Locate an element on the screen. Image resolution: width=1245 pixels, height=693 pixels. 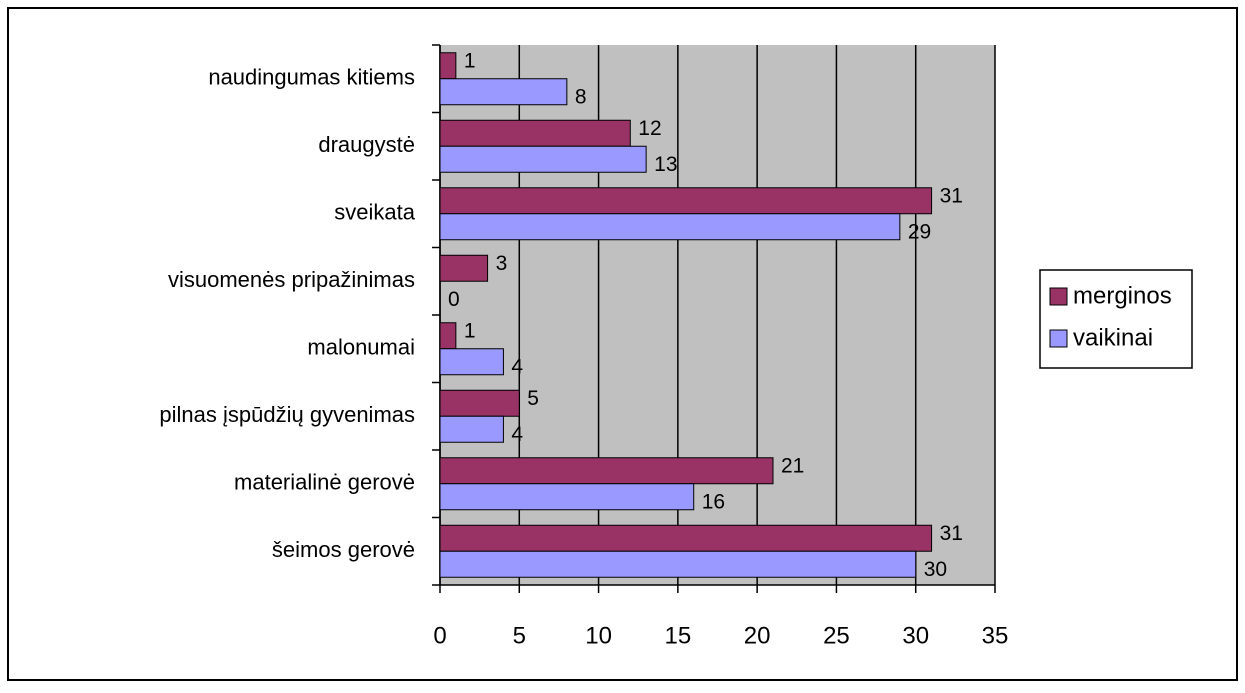
value-label: 8 is located at coordinates (581, 96).